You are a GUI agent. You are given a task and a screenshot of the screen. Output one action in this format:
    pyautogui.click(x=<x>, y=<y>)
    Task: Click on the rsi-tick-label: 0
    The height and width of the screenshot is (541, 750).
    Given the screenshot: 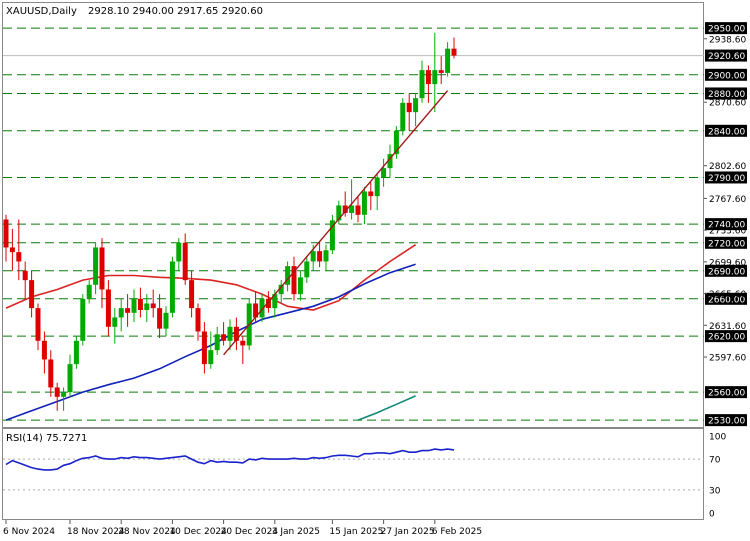 What is the action you would take?
    pyautogui.click(x=712, y=515)
    